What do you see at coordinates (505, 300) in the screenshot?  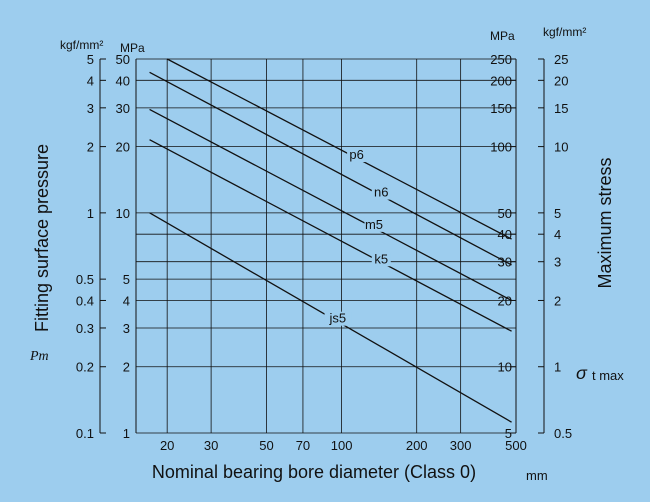 I see `y-right-inner-tick-label: 20` at bounding box center [505, 300].